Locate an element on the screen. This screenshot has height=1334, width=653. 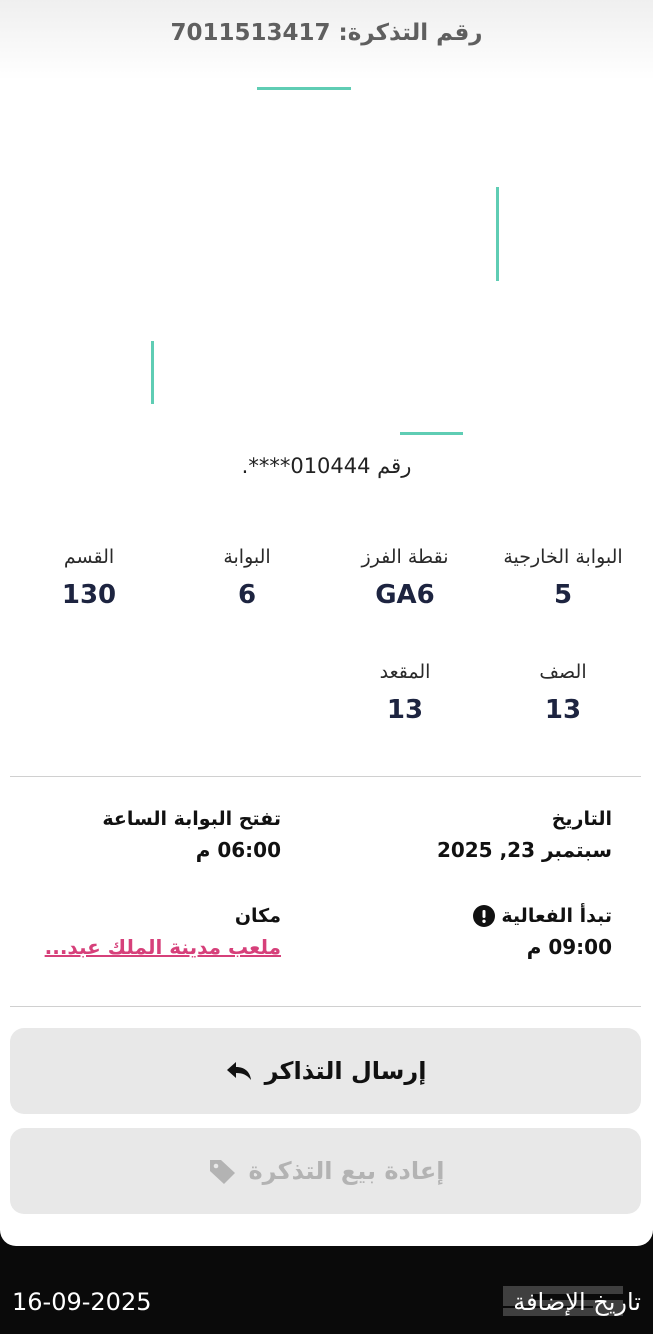
added-date-label: تاريخ الإضافة is located at coordinates (577, 1302).